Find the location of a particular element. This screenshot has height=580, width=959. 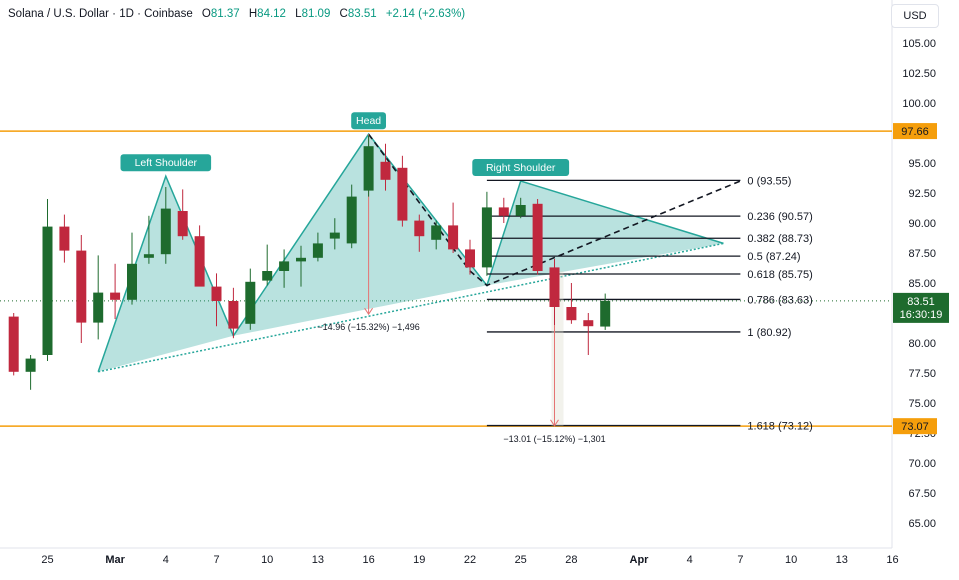

low-label: L is located at coordinates (298, 14).